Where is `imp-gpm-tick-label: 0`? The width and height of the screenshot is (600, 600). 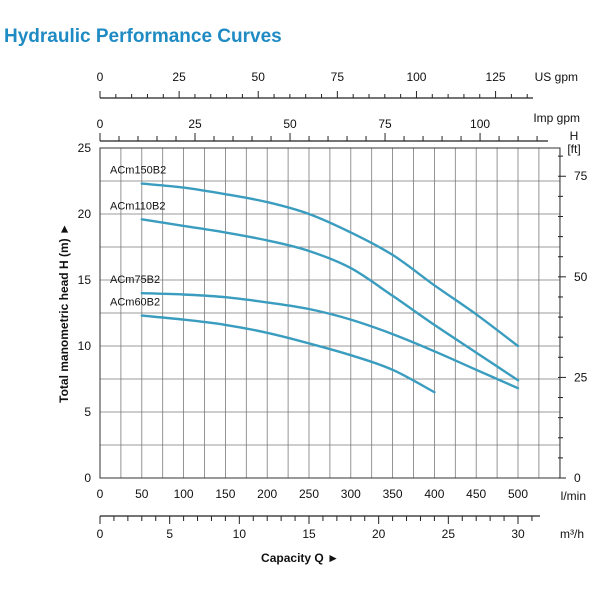
imp-gpm-tick-label: 0 is located at coordinates (100, 124).